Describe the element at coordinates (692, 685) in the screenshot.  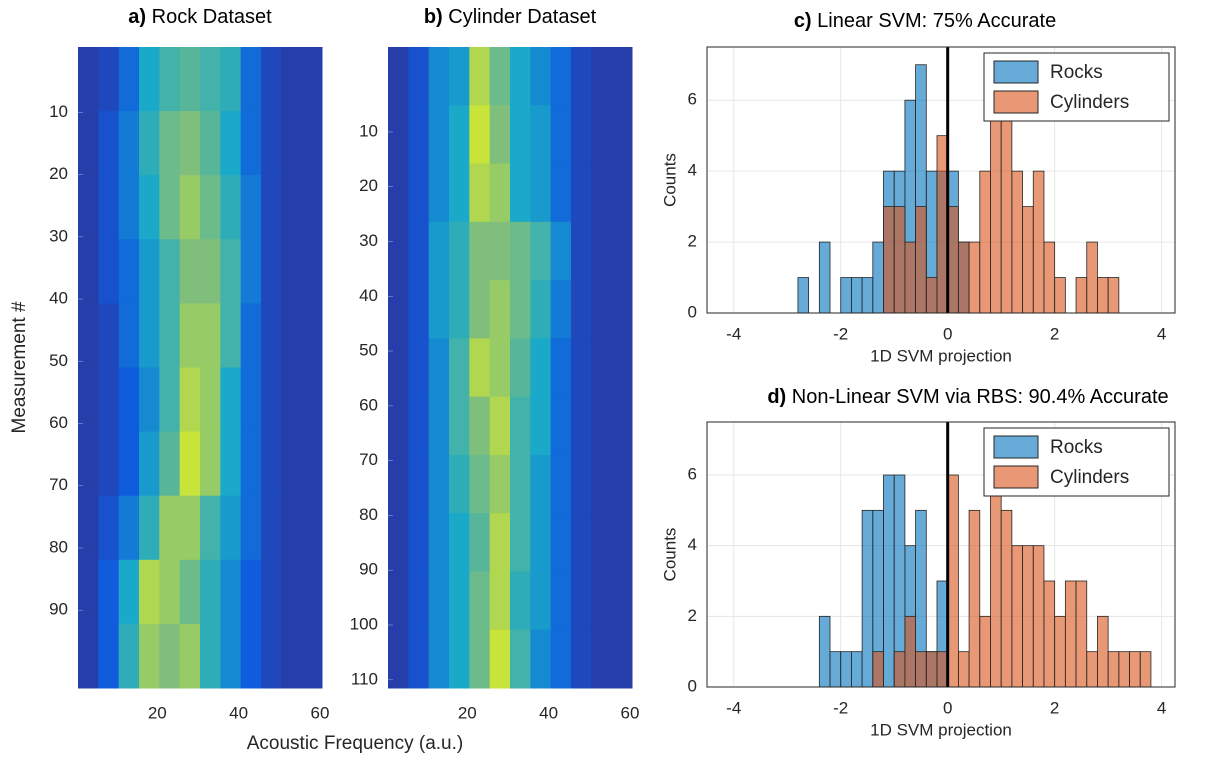
I see `y-tick-label: 0` at that location.